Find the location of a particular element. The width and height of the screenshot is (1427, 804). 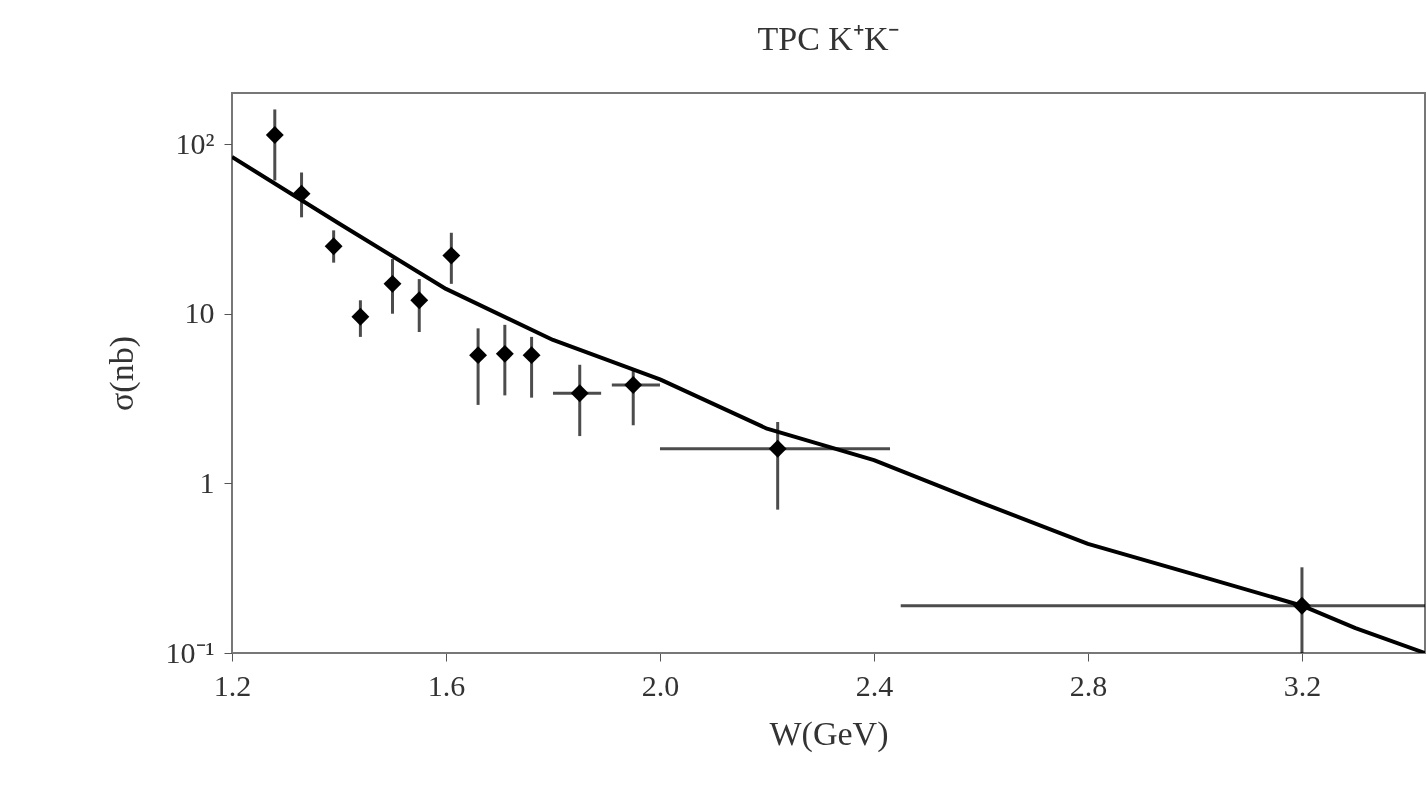

y-tick-label: 10⁻¹ is located at coordinates (190, 652).